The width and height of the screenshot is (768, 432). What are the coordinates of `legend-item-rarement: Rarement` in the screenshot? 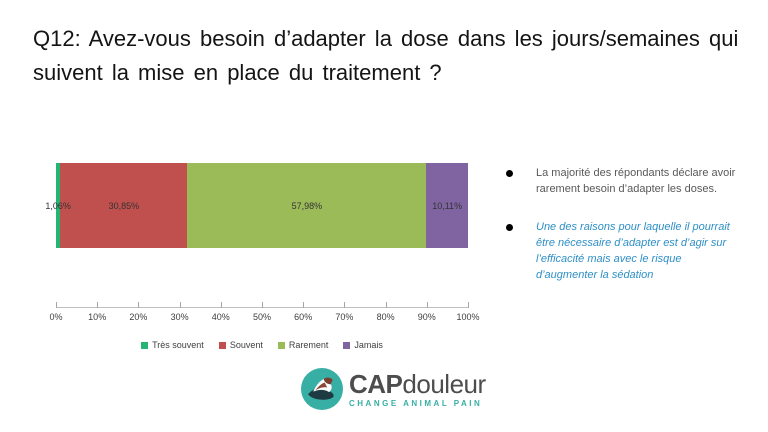 It's located at (303, 345).